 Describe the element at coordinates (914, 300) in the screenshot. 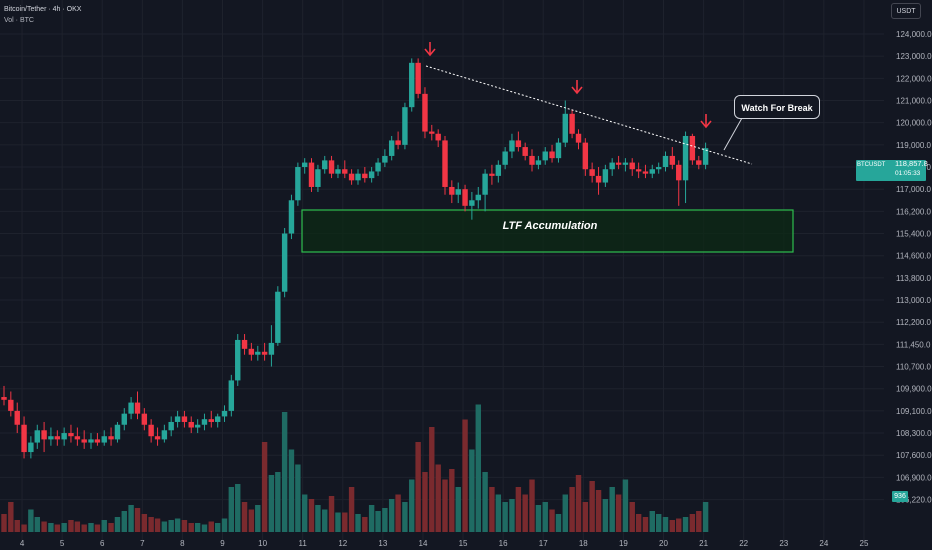

I see `price-tick-label: 113,000.0` at that location.